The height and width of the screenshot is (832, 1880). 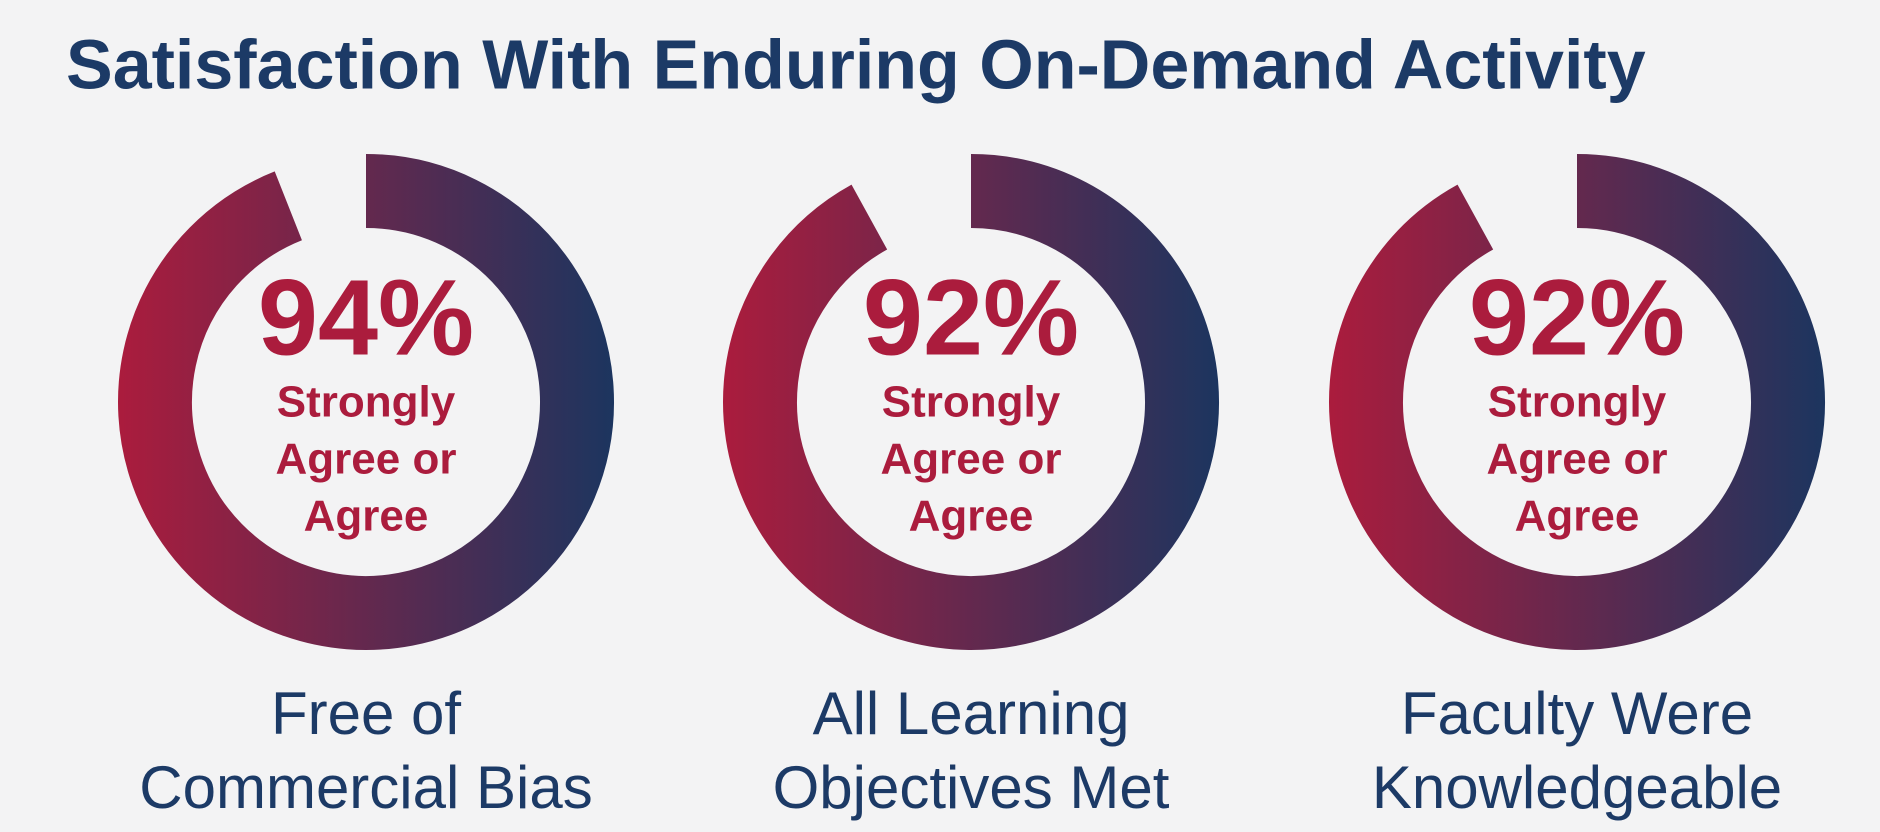 What do you see at coordinates (366, 713) in the screenshot?
I see `caption: Free of` at bounding box center [366, 713].